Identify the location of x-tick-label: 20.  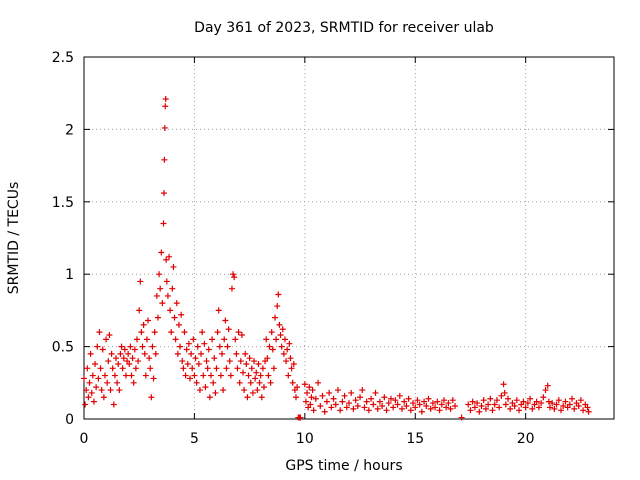
(526, 439).